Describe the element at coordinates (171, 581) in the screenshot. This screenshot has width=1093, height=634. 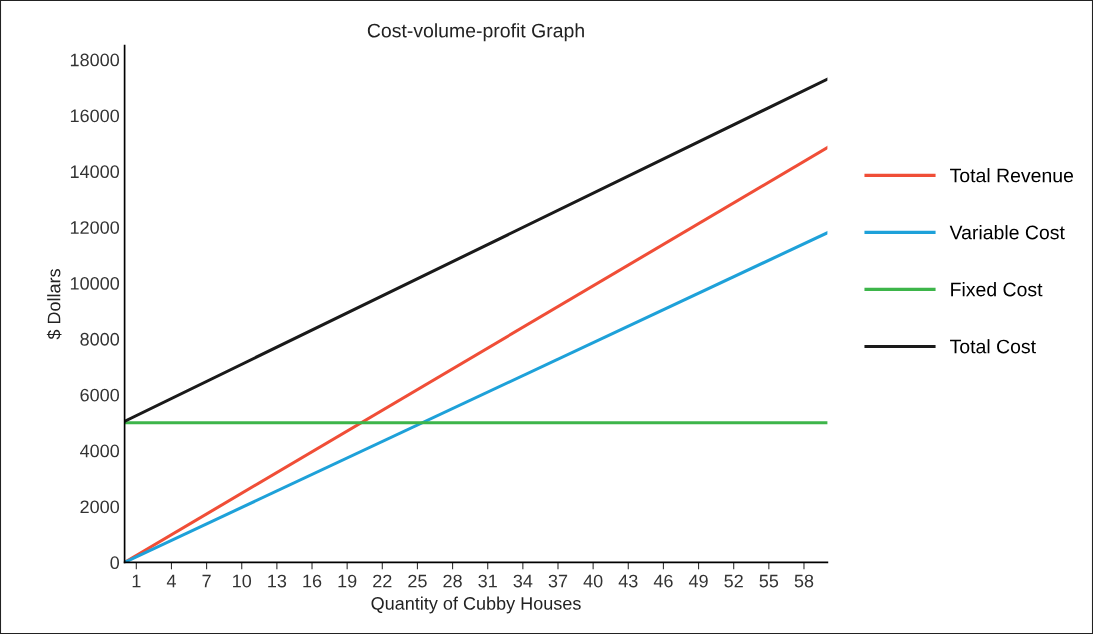
I see `x-tick-label: 4` at that location.